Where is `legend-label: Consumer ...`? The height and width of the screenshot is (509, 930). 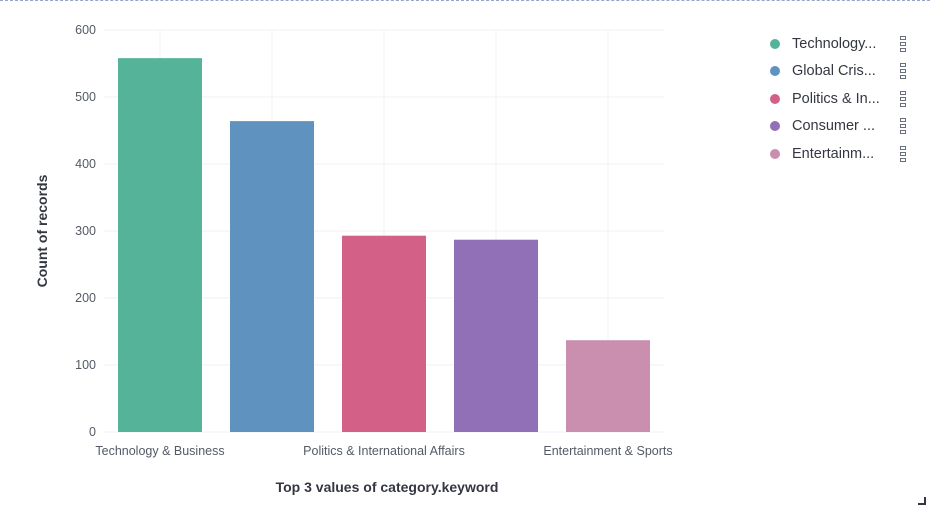 legend-label: Consumer ... is located at coordinates (833, 126).